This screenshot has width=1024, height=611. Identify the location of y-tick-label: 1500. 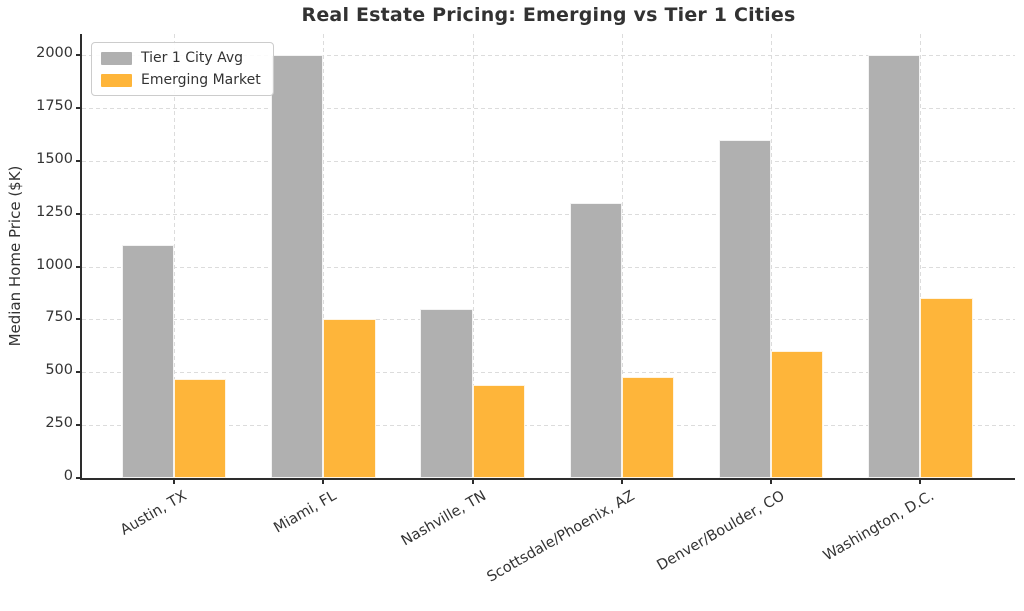
(54, 158).